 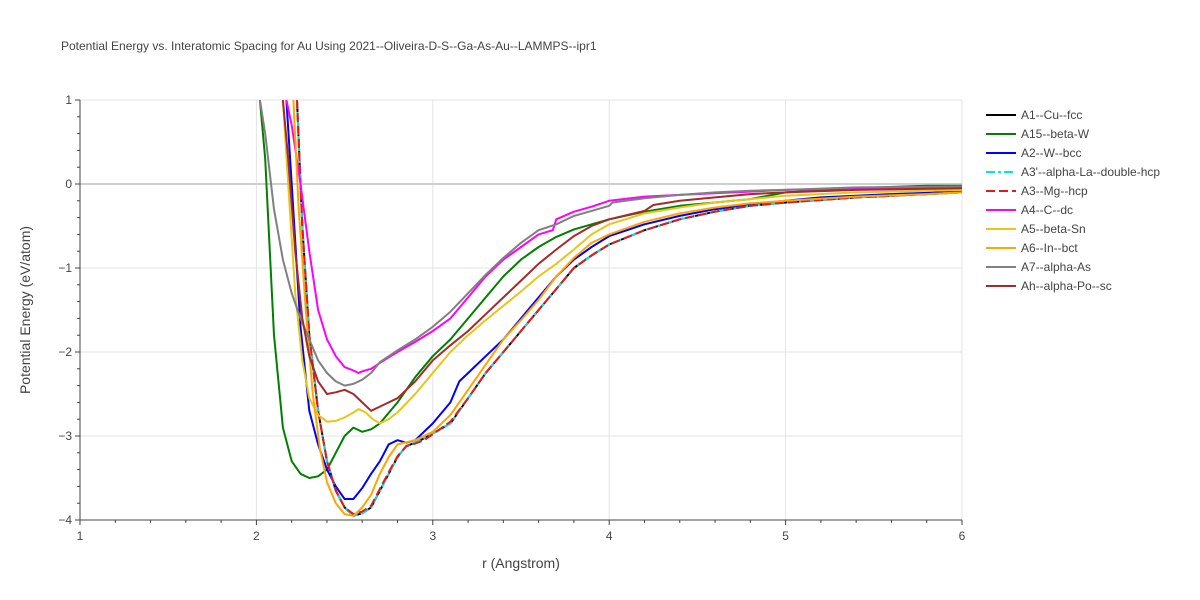 I want to click on legend-item: A5--beta-Sn, so click(x=1036, y=229).